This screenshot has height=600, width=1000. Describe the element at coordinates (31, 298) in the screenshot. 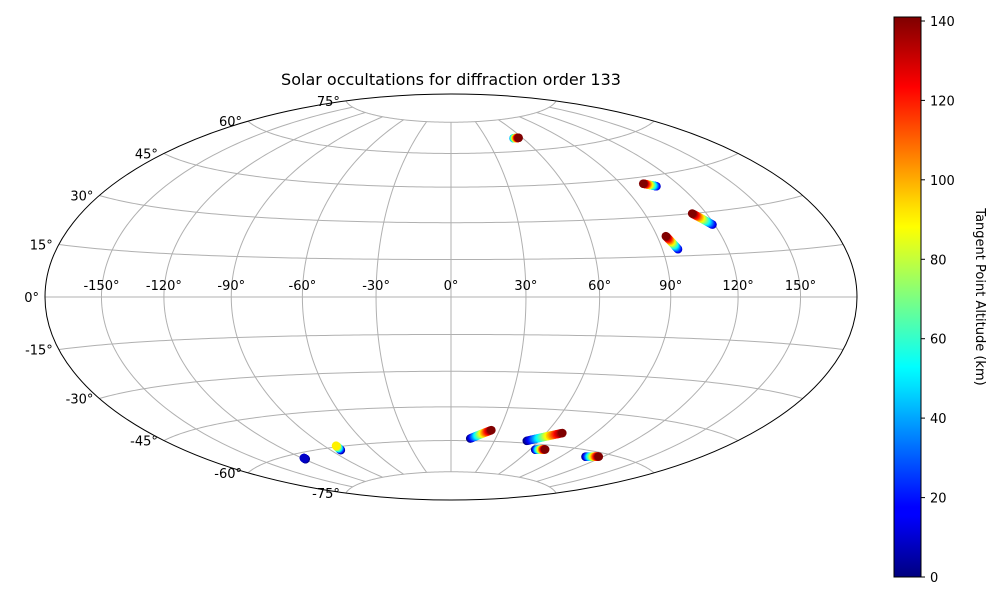

I see `latitude-tick-label: 0°` at that location.